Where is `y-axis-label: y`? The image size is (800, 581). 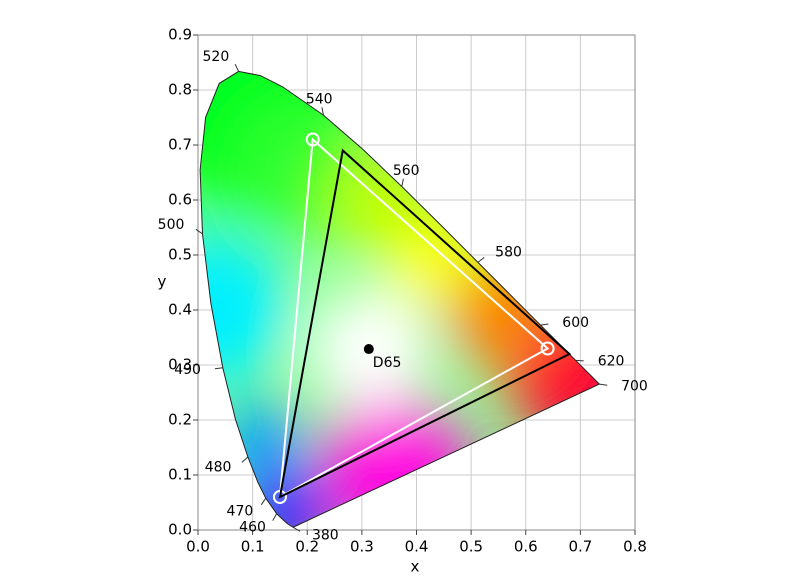 y-axis-label: y is located at coordinates (162, 282).